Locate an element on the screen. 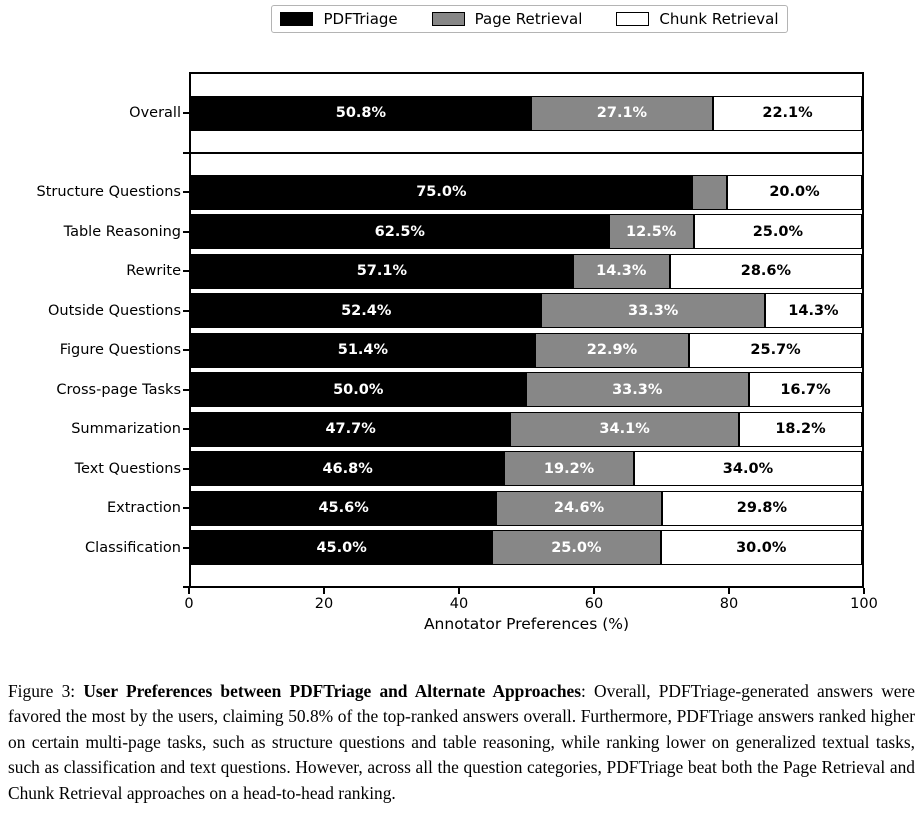 The height and width of the screenshot is (819, 923). bar-segment: 28.6% is located at coordinates (765, 271).